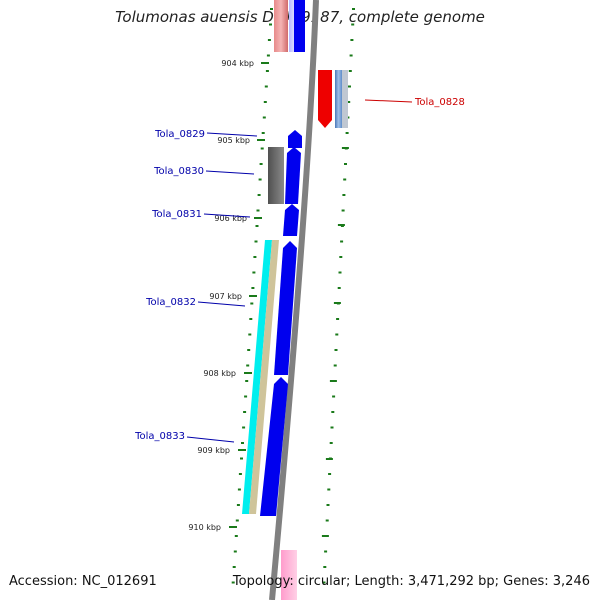  What do you see at coordinates (176, 214) in the screenshot?
I see `gene-label-tola-0831: Tola_0831` at bounding box center [176, 214].